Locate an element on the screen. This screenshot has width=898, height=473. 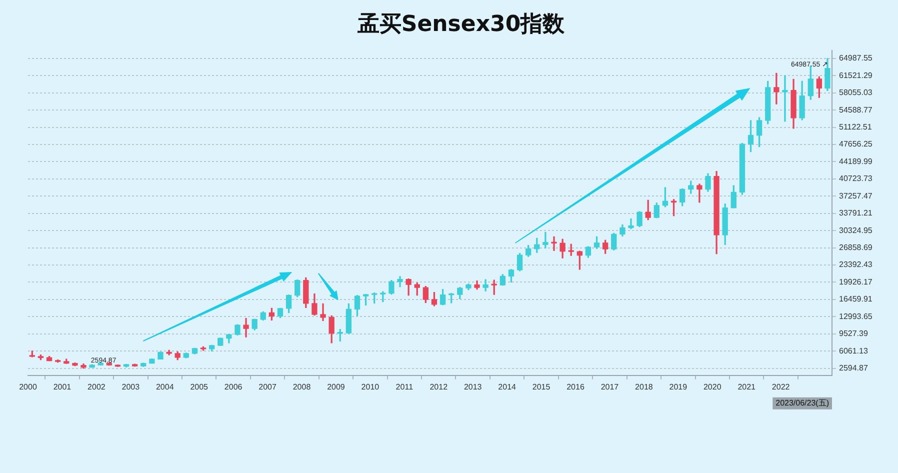
x-tick-label: 2002 is located at coordinates (97, 387).